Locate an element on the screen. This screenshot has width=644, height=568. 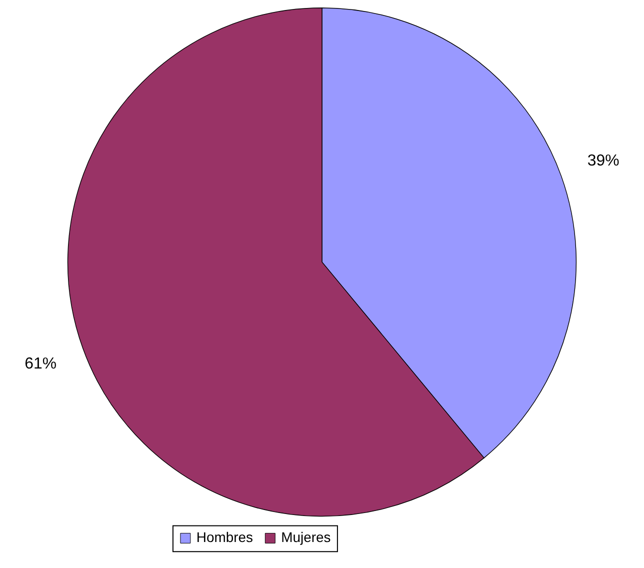
legend-label: Mujeres is located at coordinates (306, 537).